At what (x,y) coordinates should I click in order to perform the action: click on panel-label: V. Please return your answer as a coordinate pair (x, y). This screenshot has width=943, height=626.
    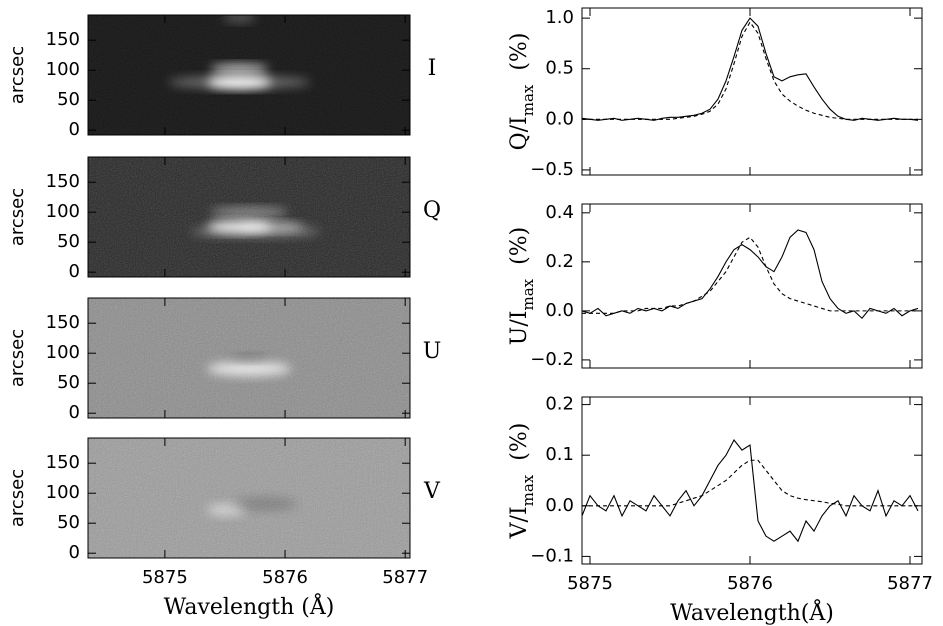
    Looking at the image, I should click on (432, 491).